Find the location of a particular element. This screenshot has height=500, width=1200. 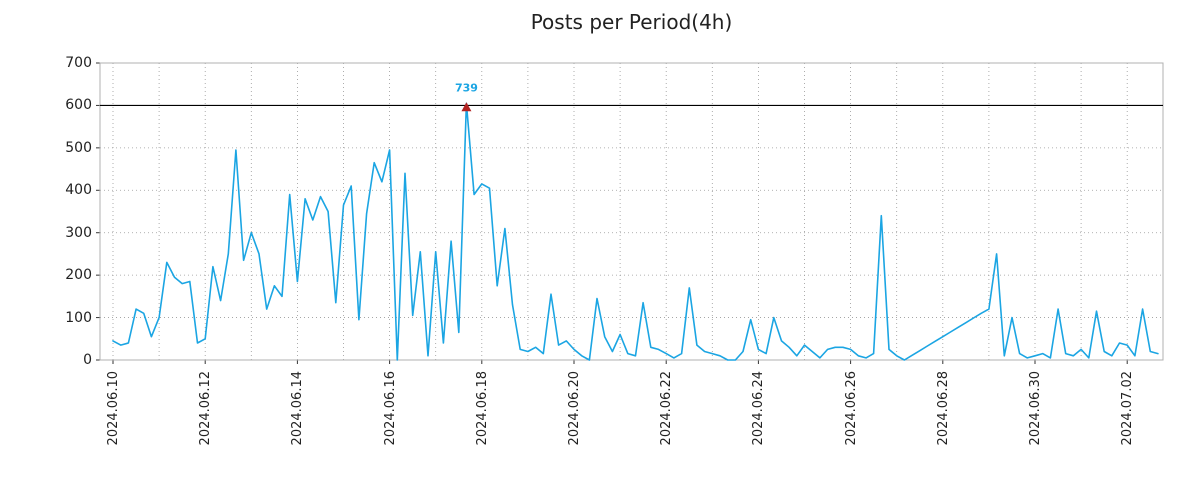

y-tick-label: 600 is located at coordinates (78, 105).